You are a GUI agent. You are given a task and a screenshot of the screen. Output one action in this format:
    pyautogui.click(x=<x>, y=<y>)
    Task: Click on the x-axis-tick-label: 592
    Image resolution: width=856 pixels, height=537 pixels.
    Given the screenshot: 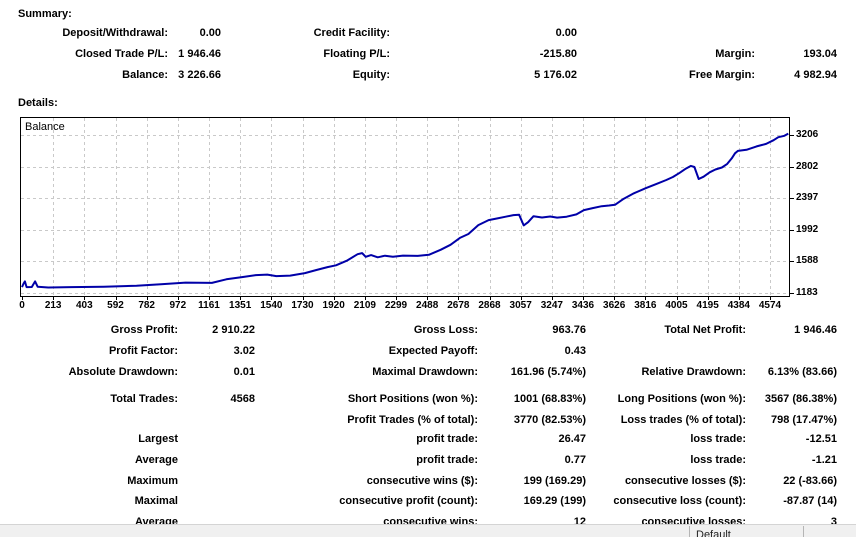 What is the action you would take?
    pyautogui.click(x=115, y=305)
    